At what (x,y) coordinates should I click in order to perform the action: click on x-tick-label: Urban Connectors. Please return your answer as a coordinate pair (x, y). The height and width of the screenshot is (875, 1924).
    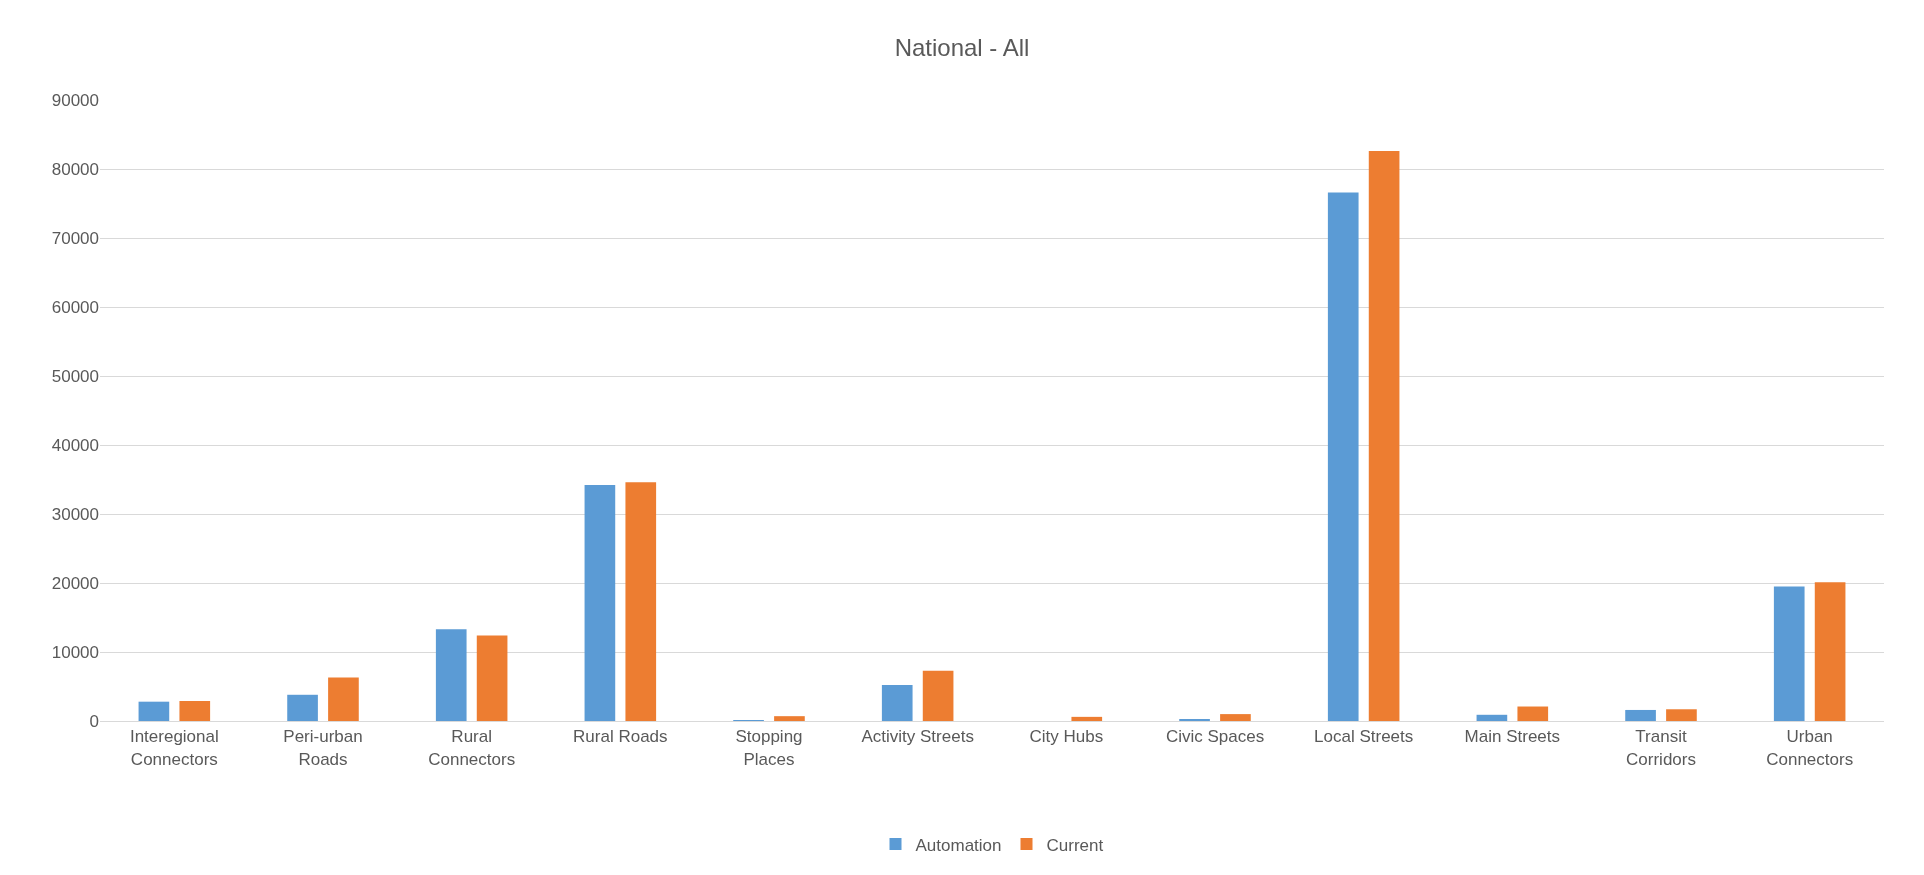
    Looking at the image, I should click on (1810, 748).